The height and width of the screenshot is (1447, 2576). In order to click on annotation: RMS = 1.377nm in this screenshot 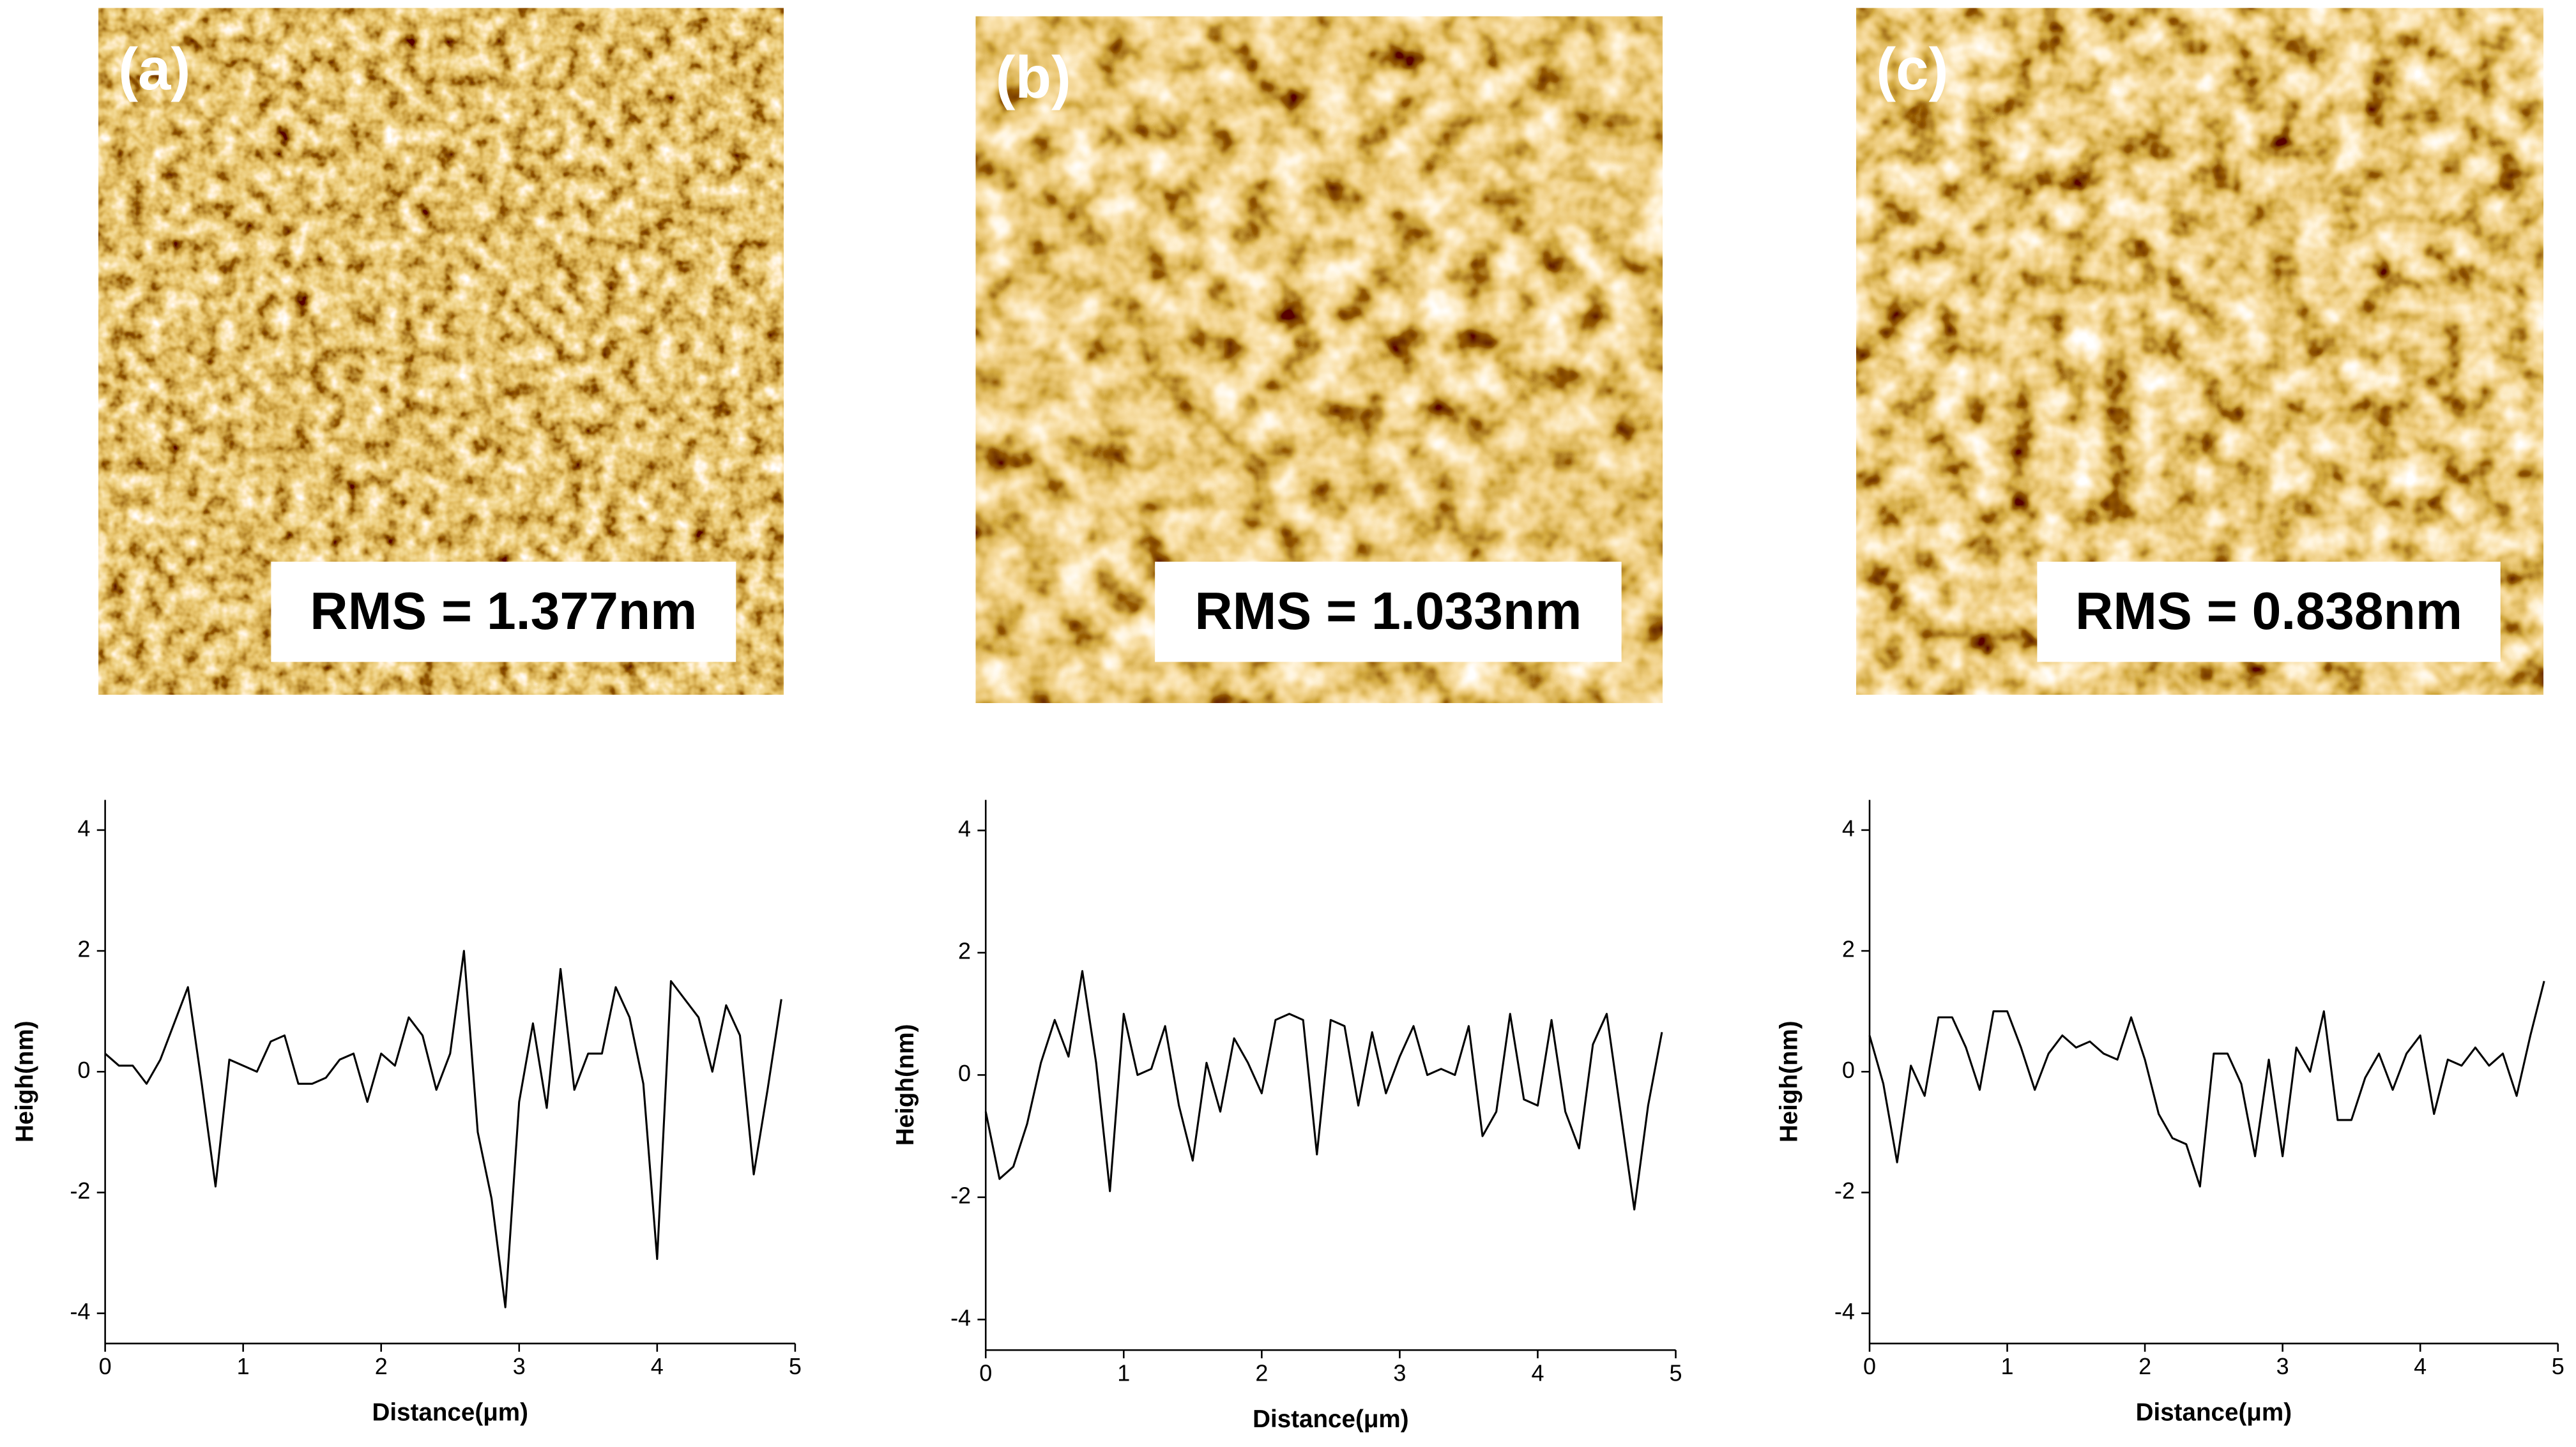, I will do `click(503, 611)`.